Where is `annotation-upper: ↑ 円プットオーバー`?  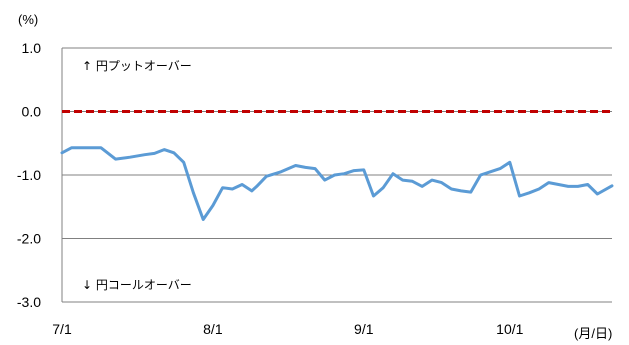 annotation-upper: ↑ 円プットオーバー is located at coordinates (137, 66).